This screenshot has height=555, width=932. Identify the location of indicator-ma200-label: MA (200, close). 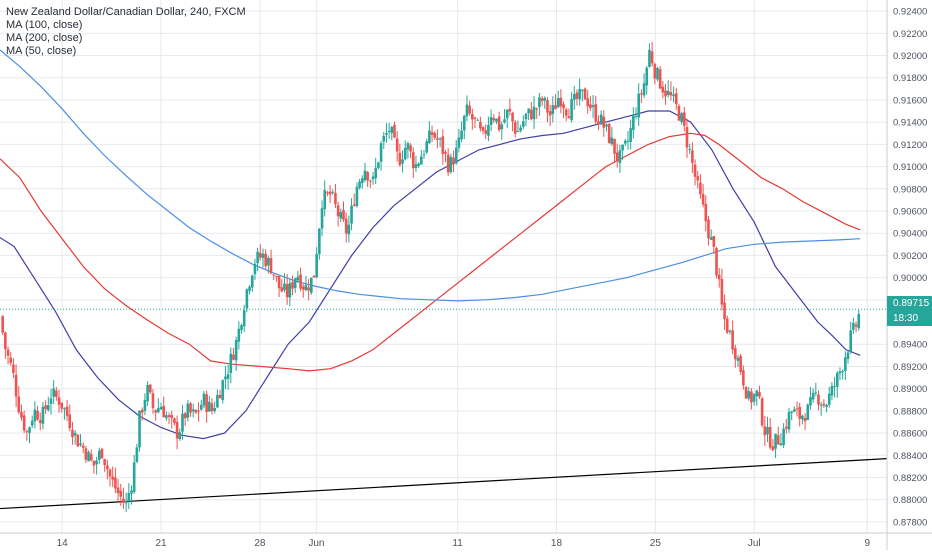
(44, 38).